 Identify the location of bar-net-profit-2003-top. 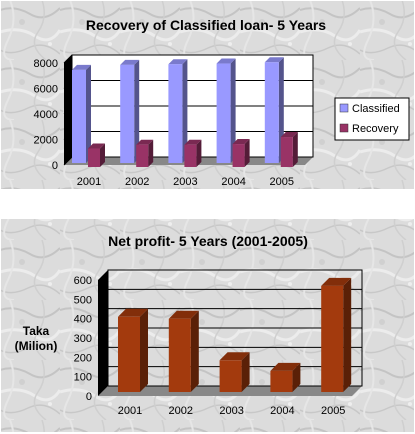
(234, 356).